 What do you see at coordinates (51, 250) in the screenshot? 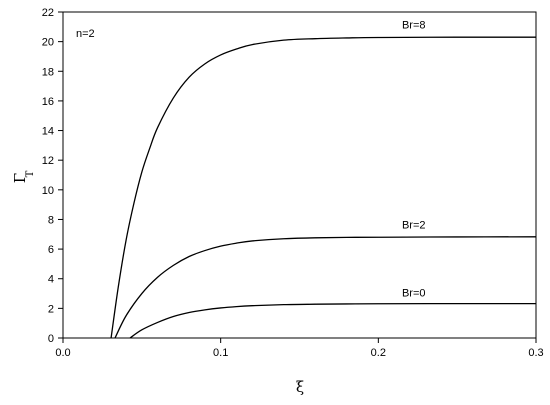
I see `y-tick-label: 6` at bounding box center [51, 250].